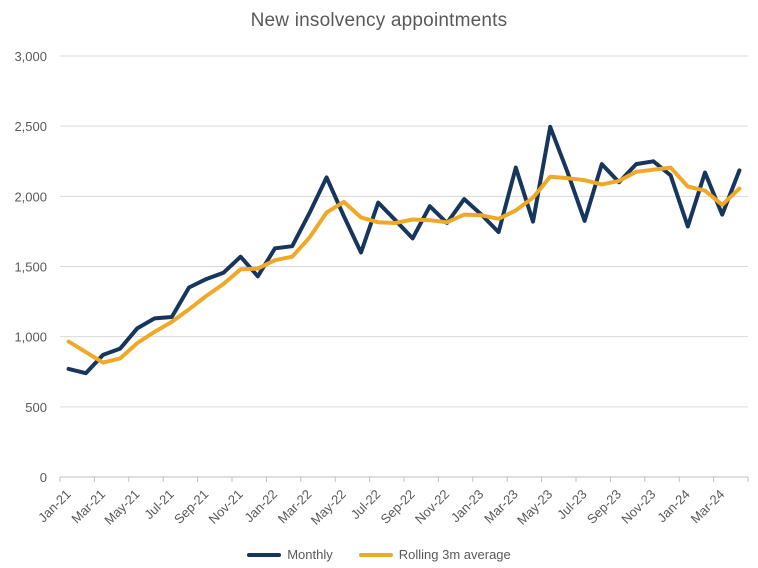 This screenshot has height=568, width=758. Describe the element at coordinates (264, 554) in the screenshot. I see `monthly-line-swatch` at that location.